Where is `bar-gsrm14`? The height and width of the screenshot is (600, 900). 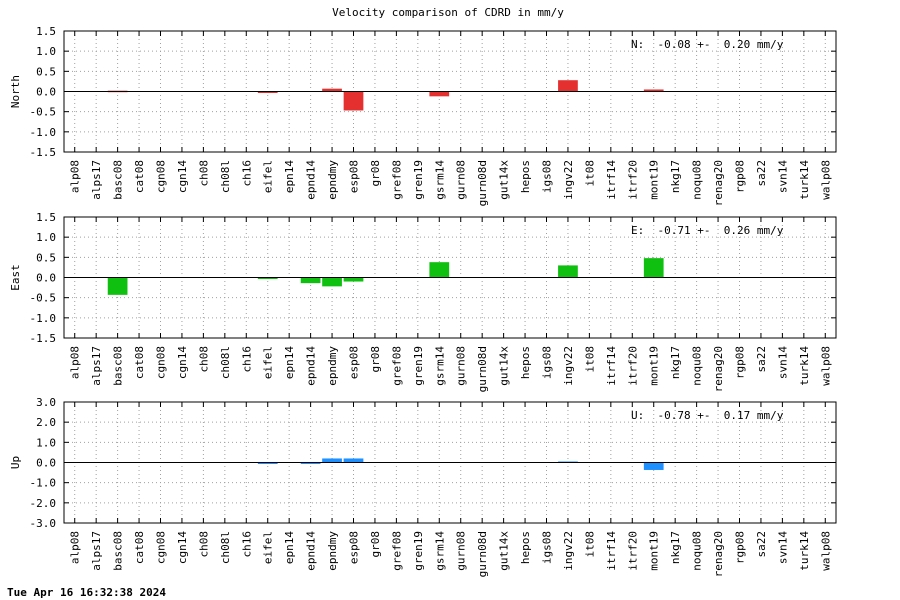
bar-gsrm14 is located at coordinates (439, 94).